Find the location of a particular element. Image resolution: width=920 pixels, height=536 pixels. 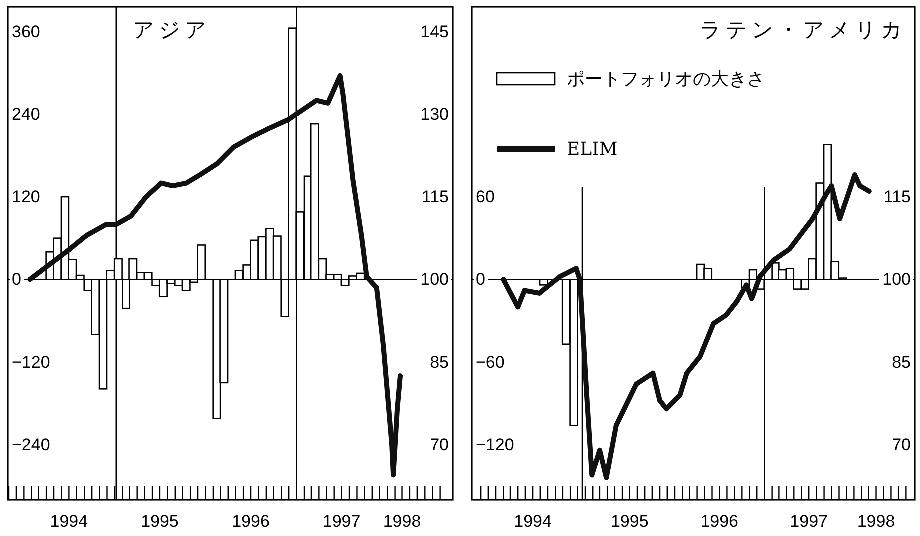

y-tick-label: −240 is located at coordinates (31, 444).